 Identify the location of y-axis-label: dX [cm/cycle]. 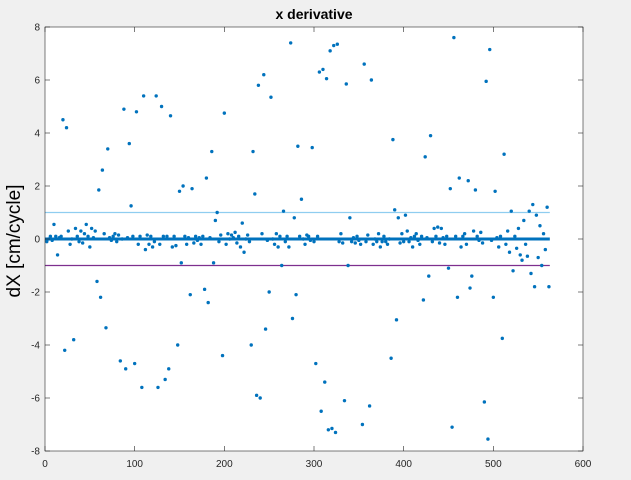
(14, 241).